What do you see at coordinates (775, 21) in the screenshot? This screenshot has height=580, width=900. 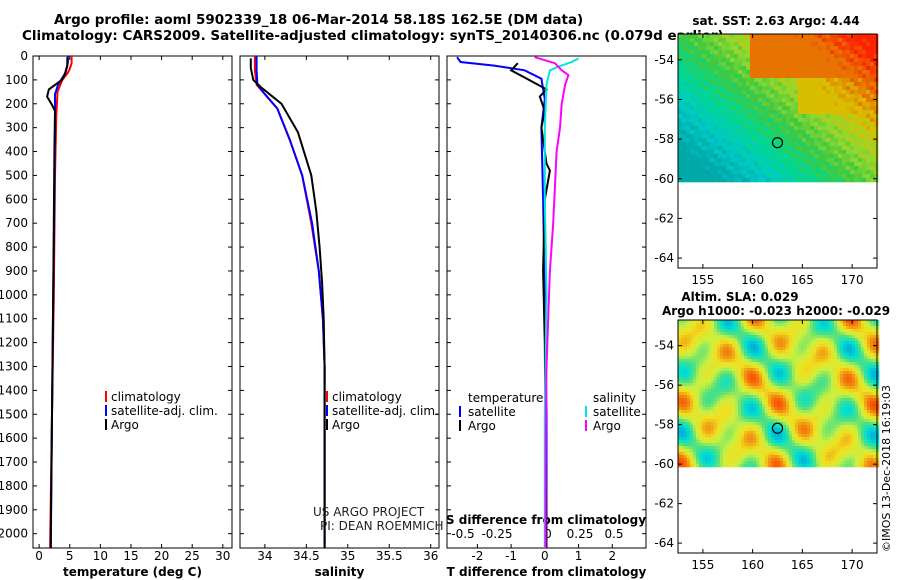 I see `map-title: sat. SST: 2.63 Argo: 4.44` at bounding box center [775, 21].